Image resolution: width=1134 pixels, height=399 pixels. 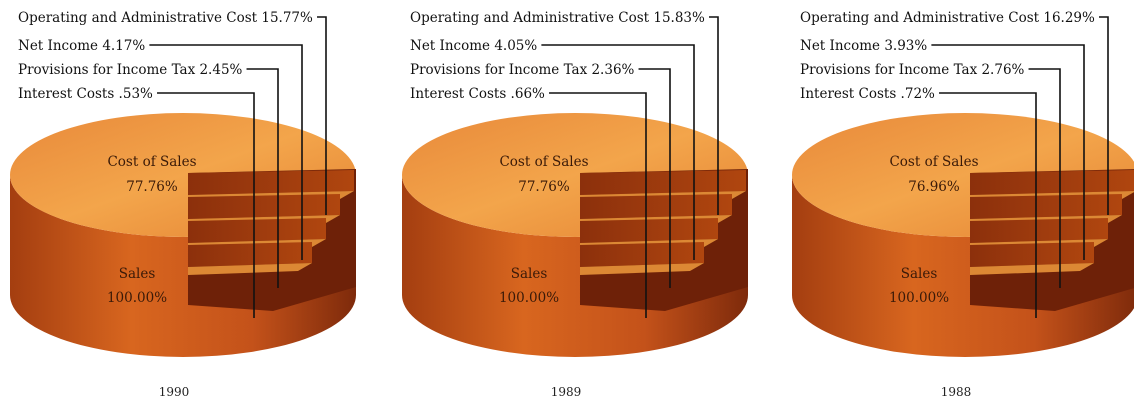 What do you see at coordinates (934, 187) in the screenshot?
I see `cost-of-sales-value: 76.96%` at bounding box center [934, 187].